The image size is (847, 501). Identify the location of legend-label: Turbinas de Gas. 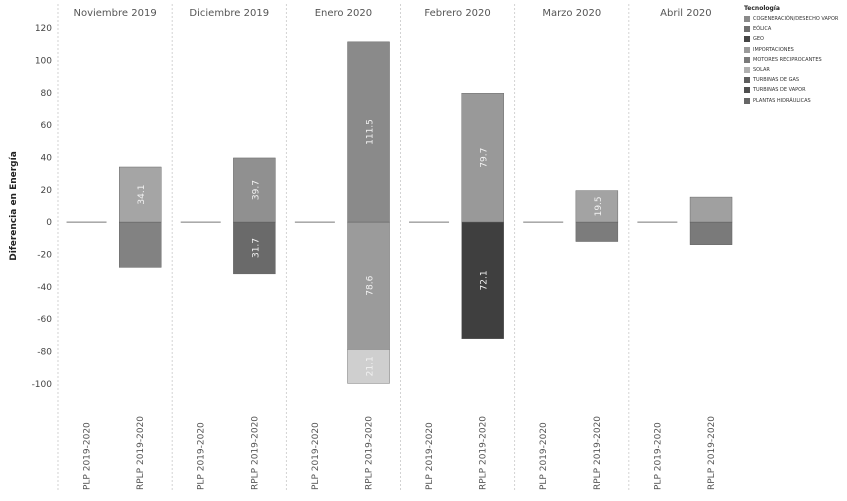
(776, 80).